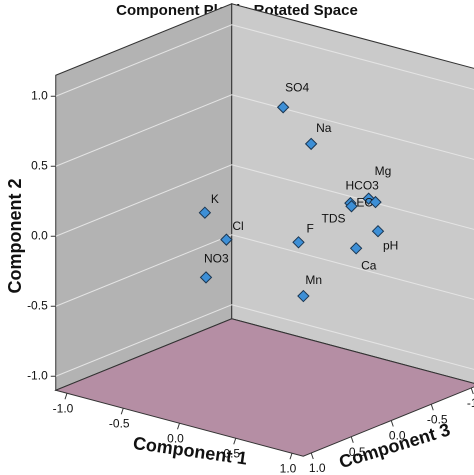 This screenshot has height=475, width=474. I want to click on point-label: Mg, so click(383, 171).